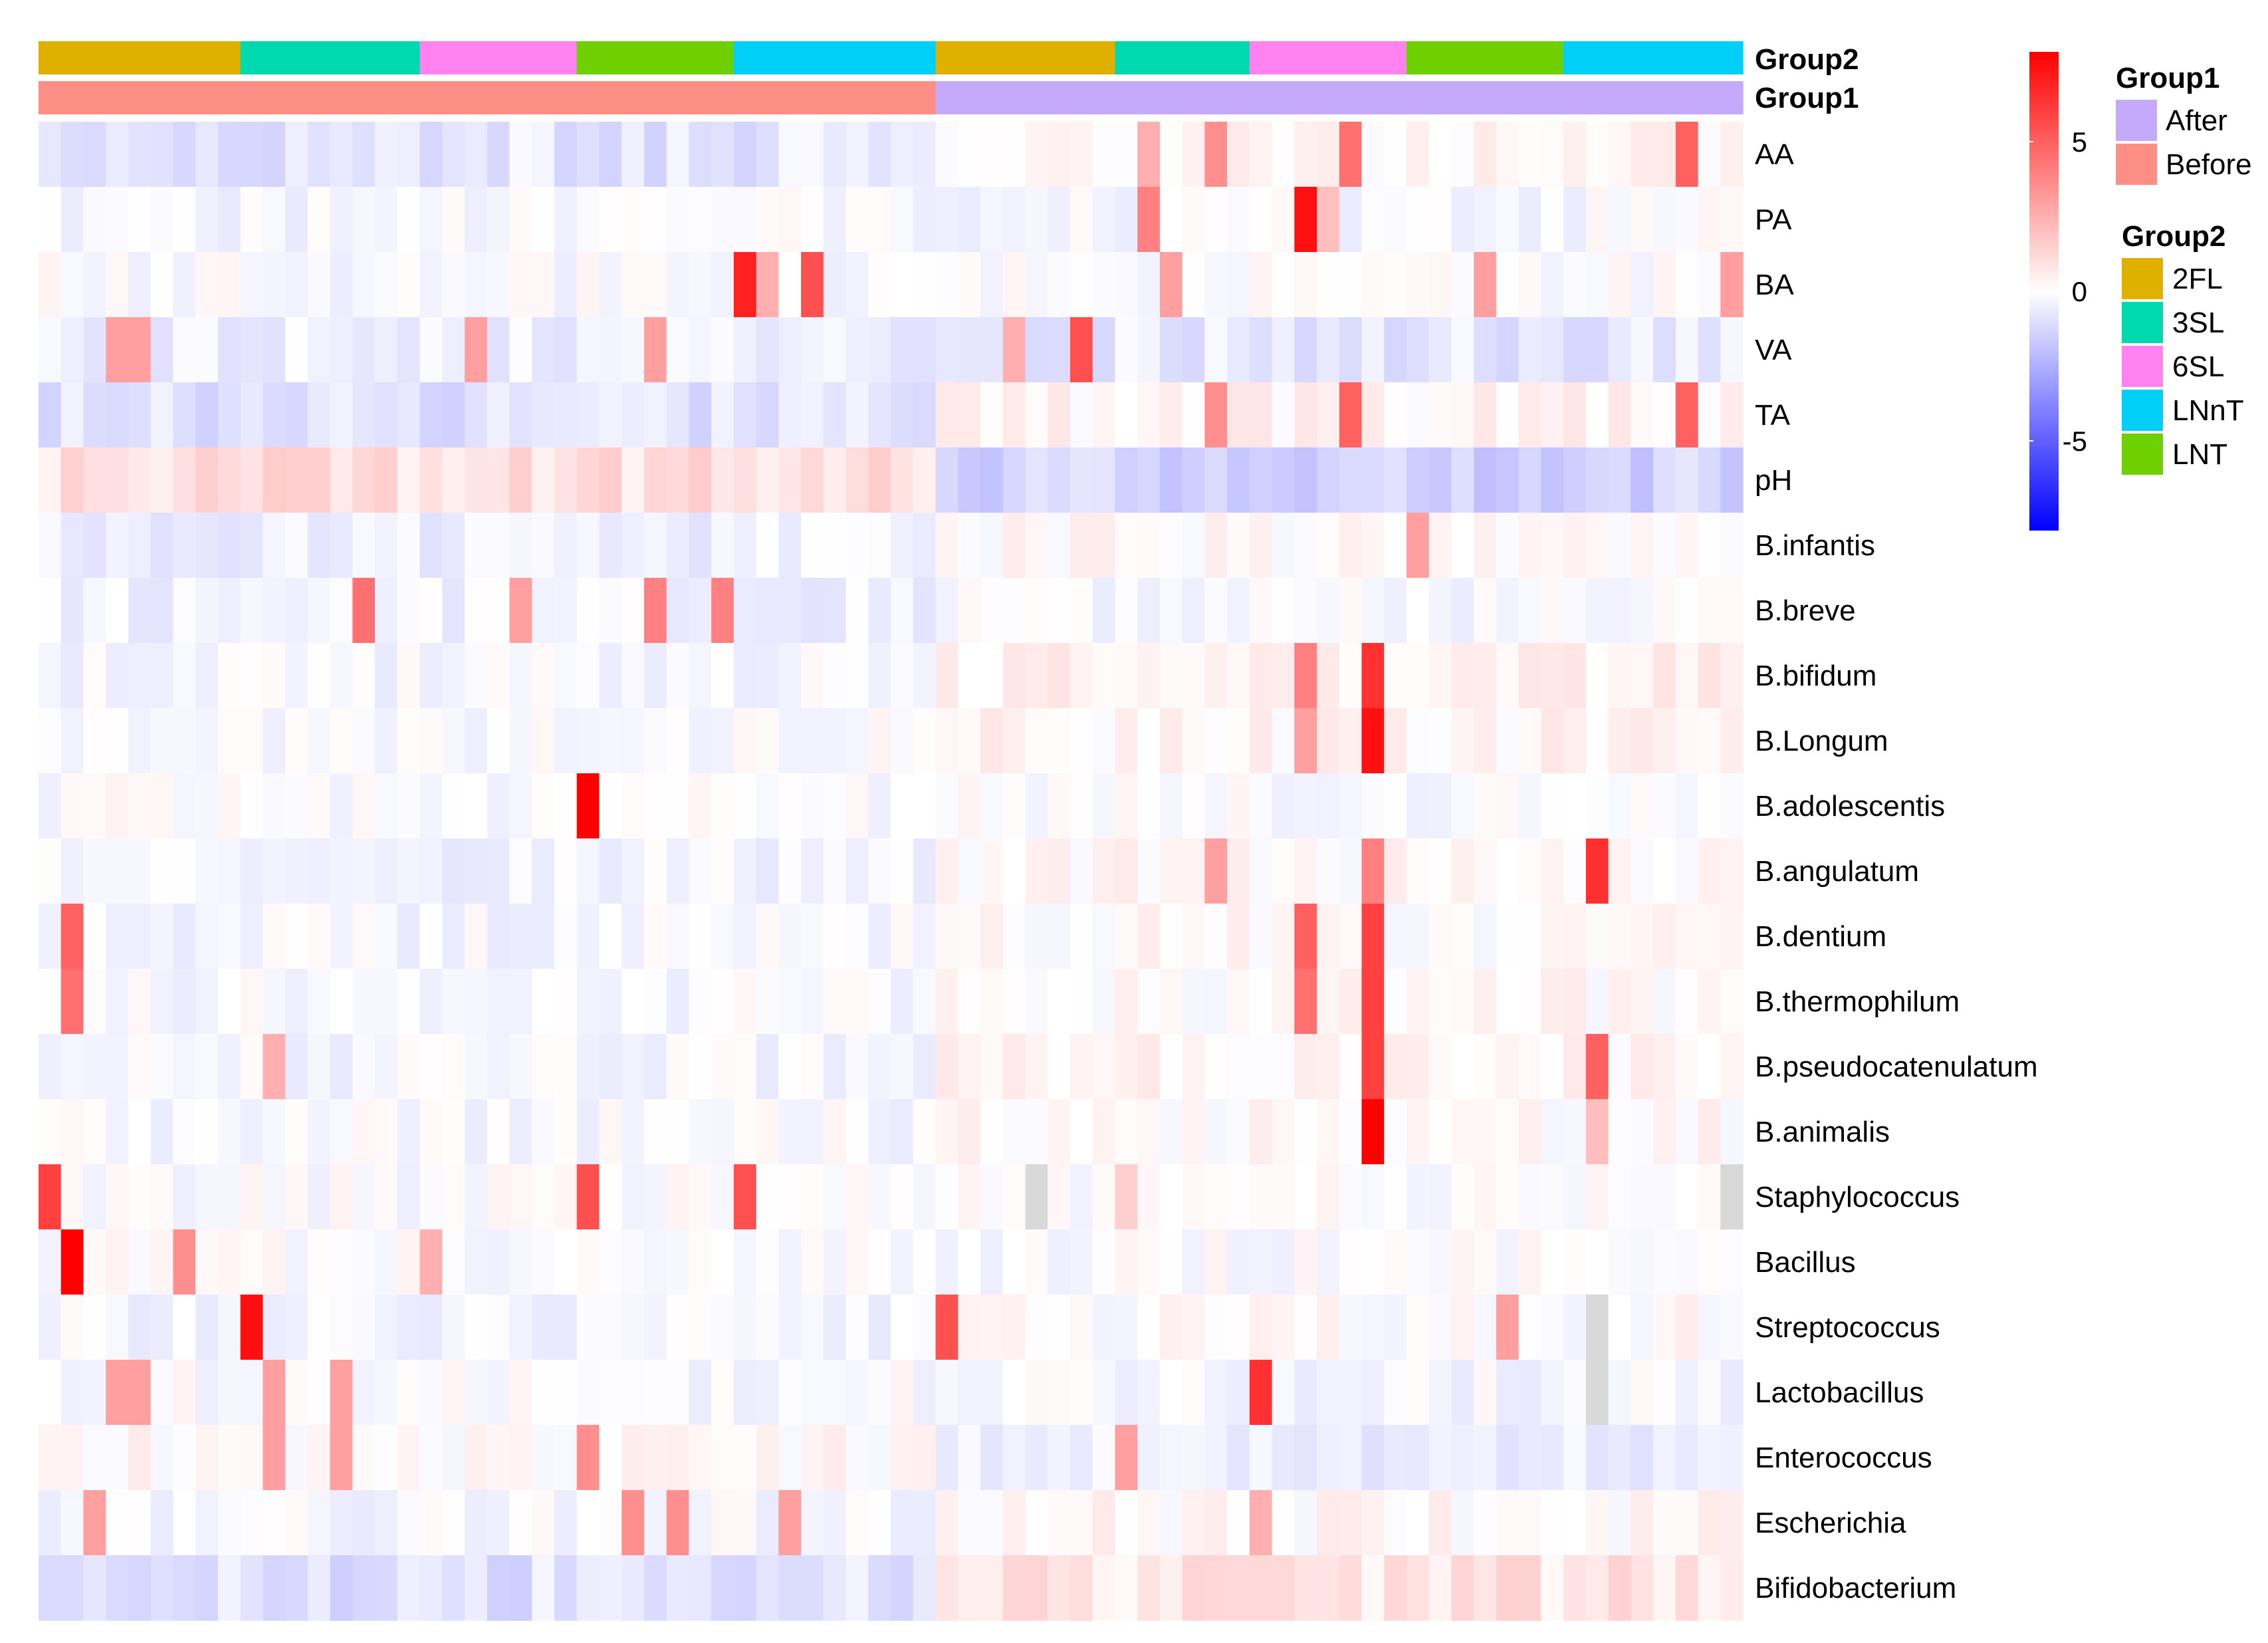 The height and width of the screenshot is (1643, 2268). What do you see at coordinates (2142, 322) in the screenshot?
I see `legend-swatch-3sl` at bounding box center [2142, 322].